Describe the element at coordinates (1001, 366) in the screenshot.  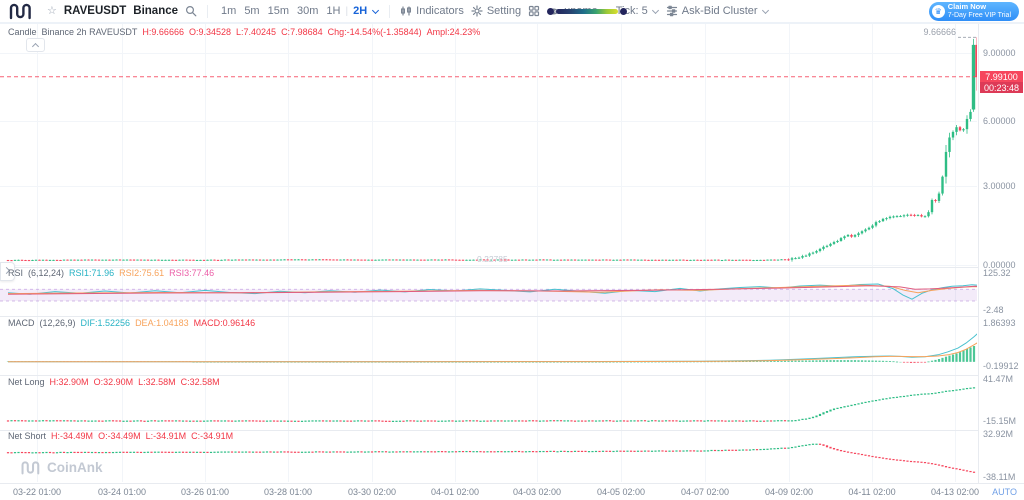
I see `axis-tick: -0.19912` at that location.